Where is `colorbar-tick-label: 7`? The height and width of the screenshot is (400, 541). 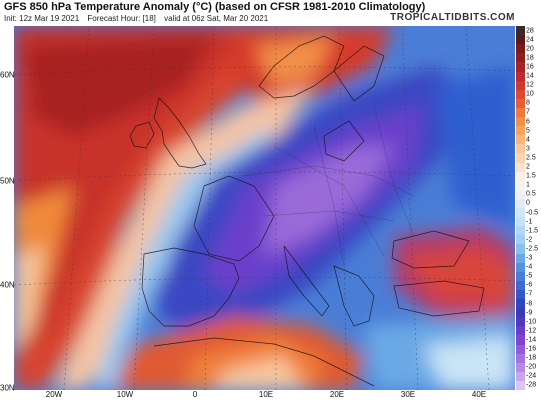
colorbar-tick-label: 7 is located at coordinates (528, 112).